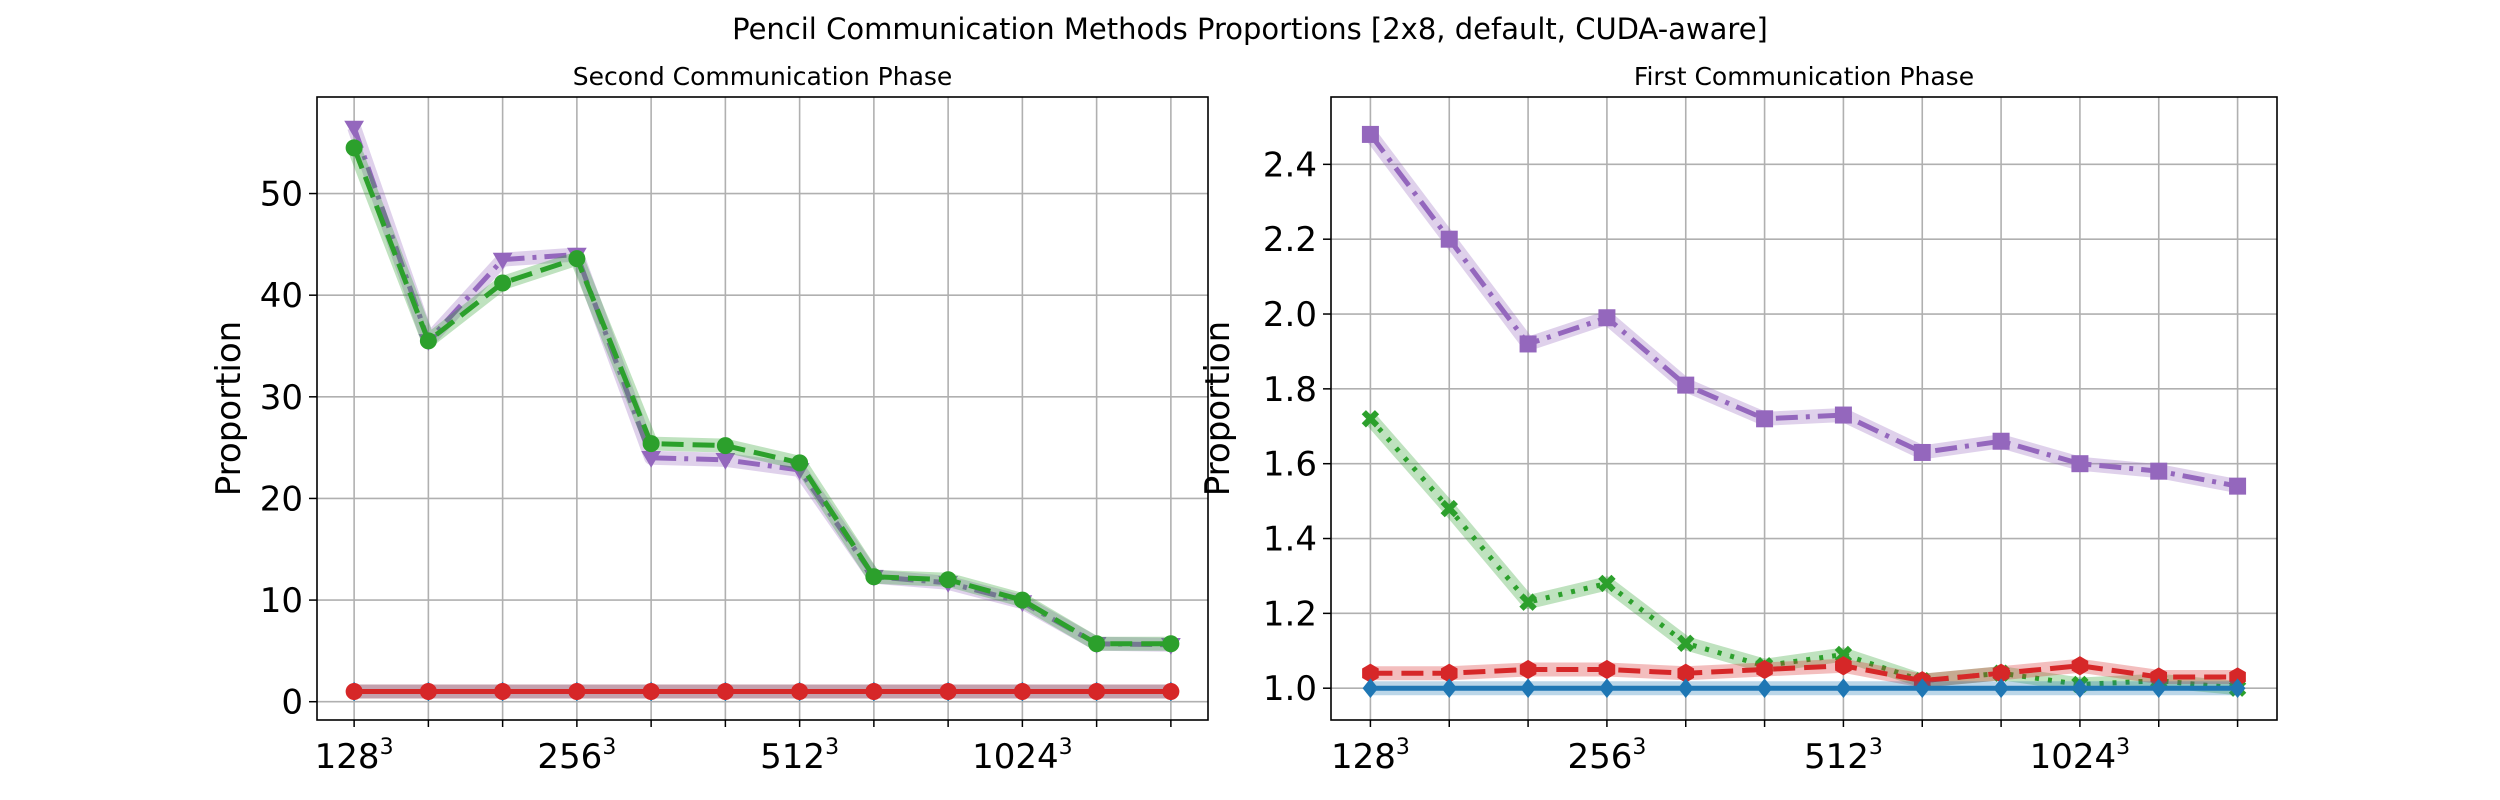 The image size is (2500, 800). What do you see at coordinates (1804, 76) in the screenshot?
I see `subplot-title: First Communication Phase` at bounding box center [1804, 76].